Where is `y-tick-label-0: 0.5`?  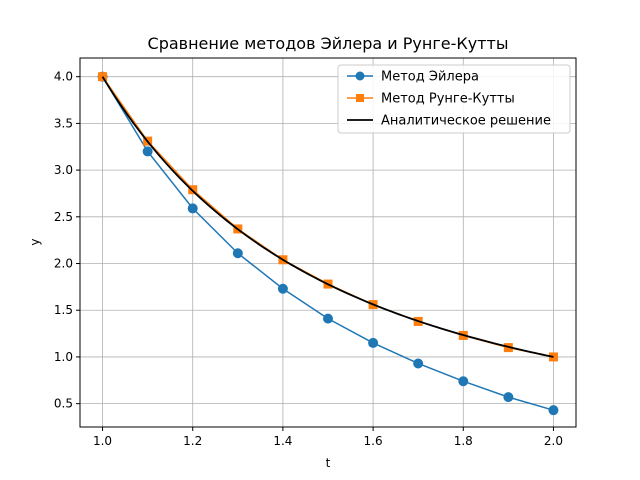 y-tick-label-0: 0.5 is located at coordinates (63, 404).